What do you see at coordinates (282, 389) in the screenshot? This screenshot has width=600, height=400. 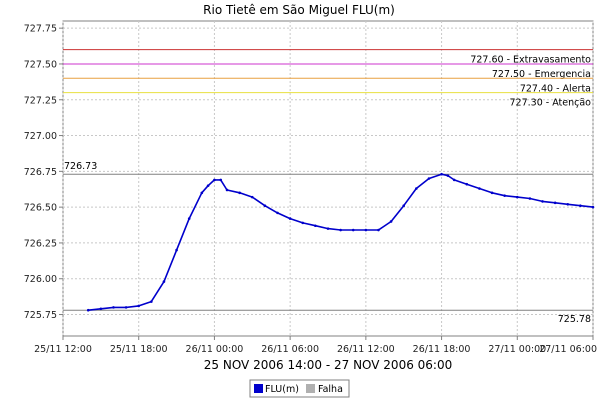 I see `legend-label-flu: FLU(m)` at bounding box center [282, 389].